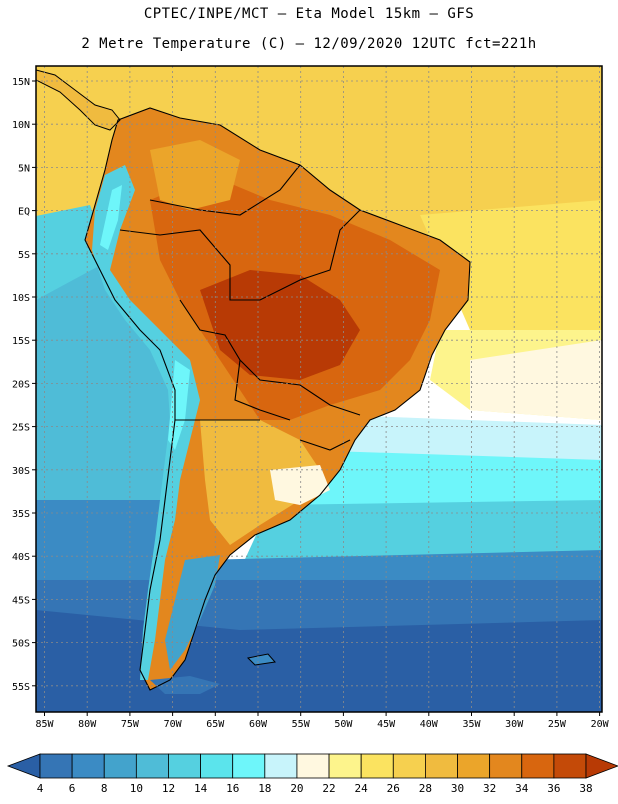  Describe the element at coordinates (104, 788) in the screenshot. I see `color-bar-label: 8` at that location.